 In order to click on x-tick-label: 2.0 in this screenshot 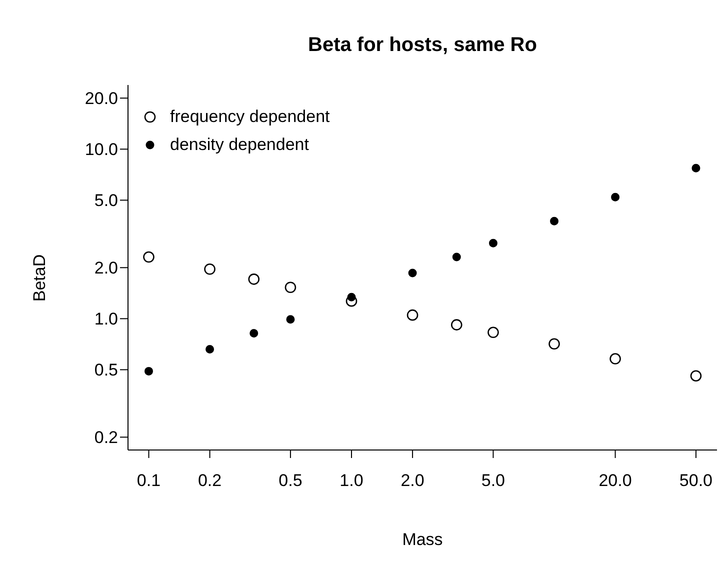, I will do `click(412, 480)`.